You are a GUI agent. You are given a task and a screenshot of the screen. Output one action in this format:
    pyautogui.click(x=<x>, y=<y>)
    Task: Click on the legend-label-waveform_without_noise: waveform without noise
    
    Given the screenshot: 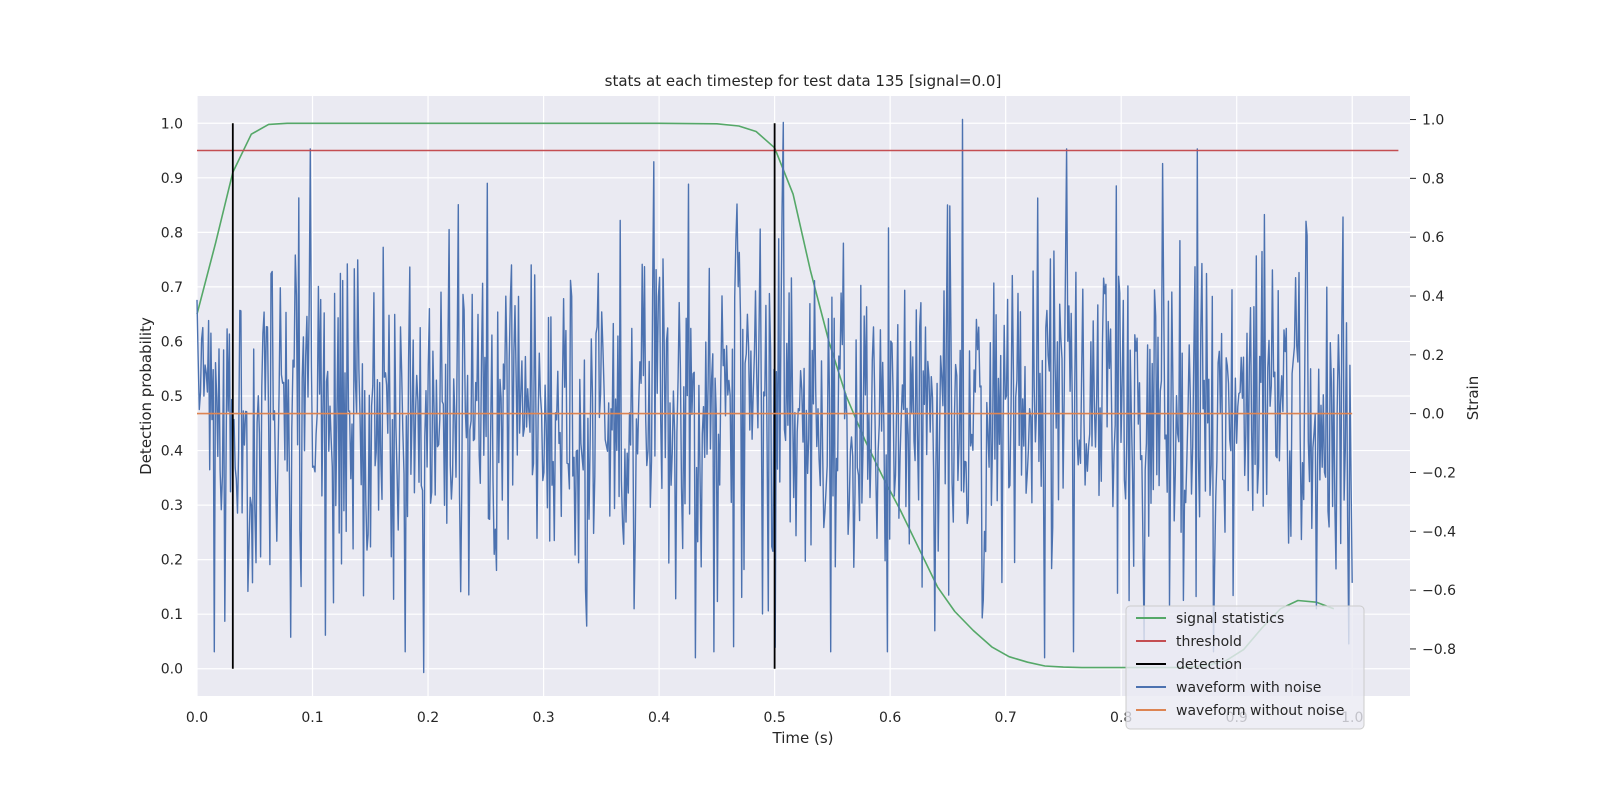 What is the action you would take?
    pyautogui.click(x=1260, y=711)
    